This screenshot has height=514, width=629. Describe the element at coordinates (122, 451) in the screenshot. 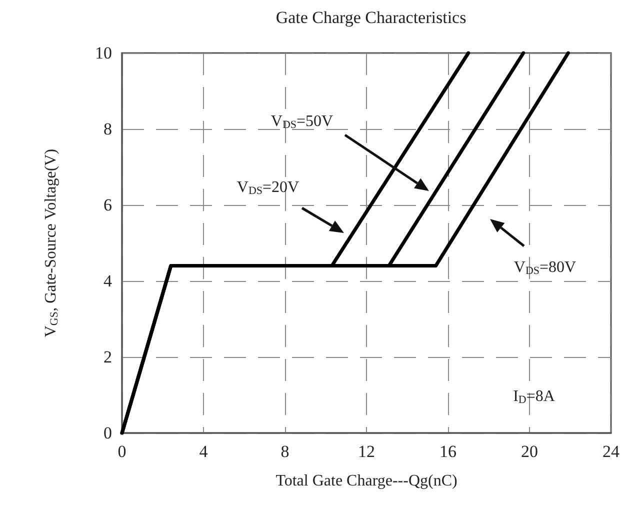

I see `x-tick-label: 0` at that location.